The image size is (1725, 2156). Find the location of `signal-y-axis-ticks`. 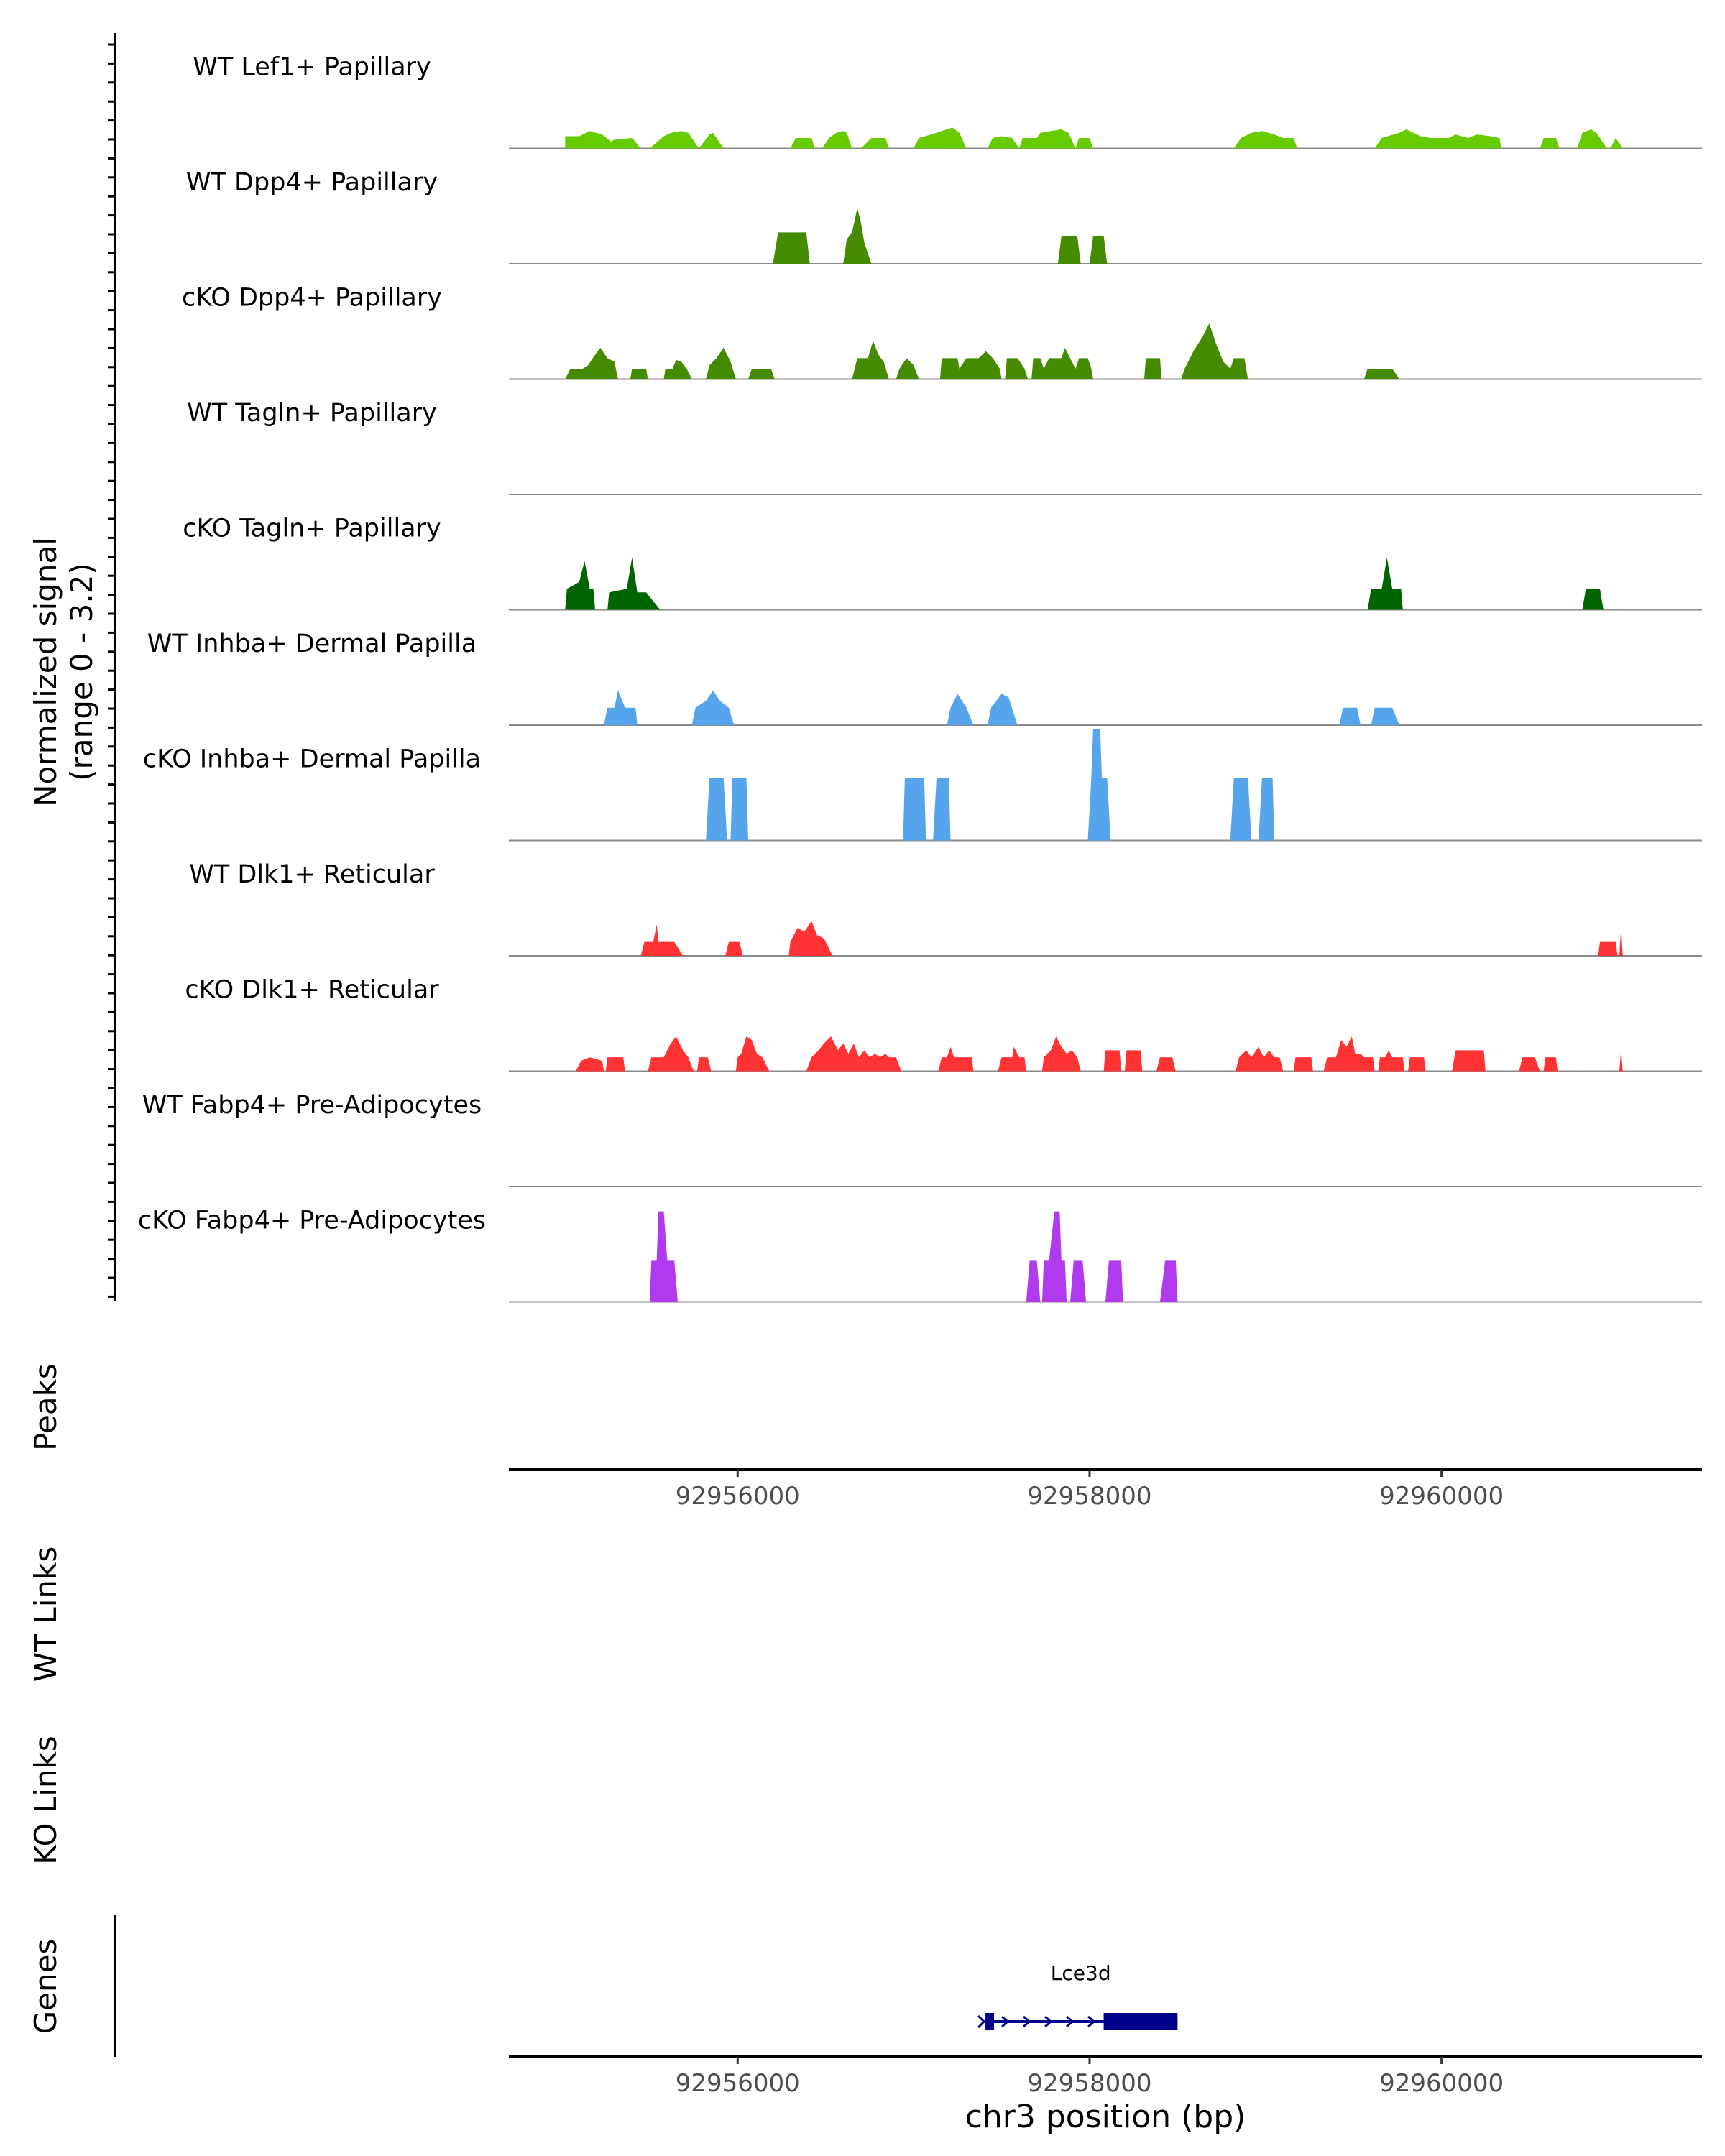

signal-y-axis-ticks is located at coordinates (111, 670).